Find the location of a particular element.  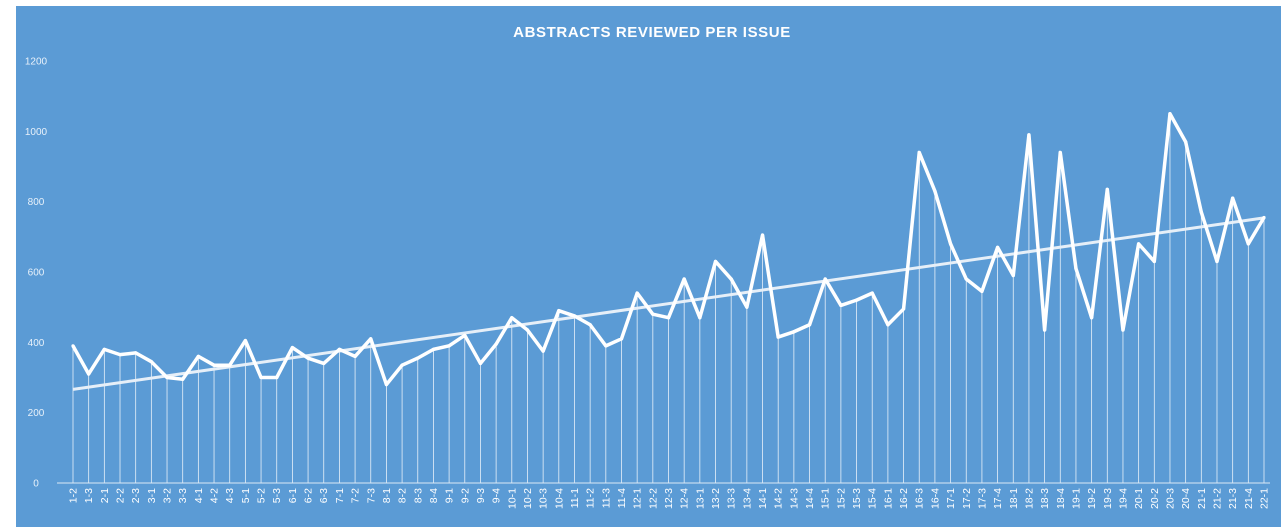

x-tick-label: 20-4 is located at coordinates (1186, 498).